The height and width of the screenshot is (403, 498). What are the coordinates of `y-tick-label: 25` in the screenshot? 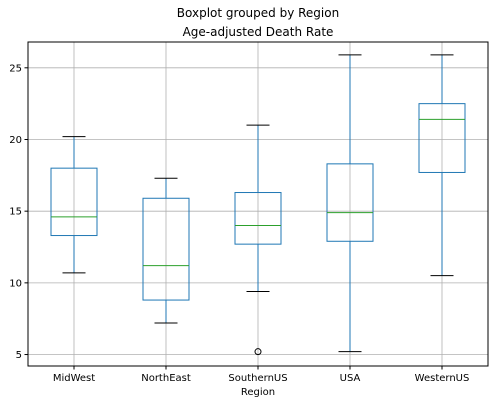 It's located at (15, 68).